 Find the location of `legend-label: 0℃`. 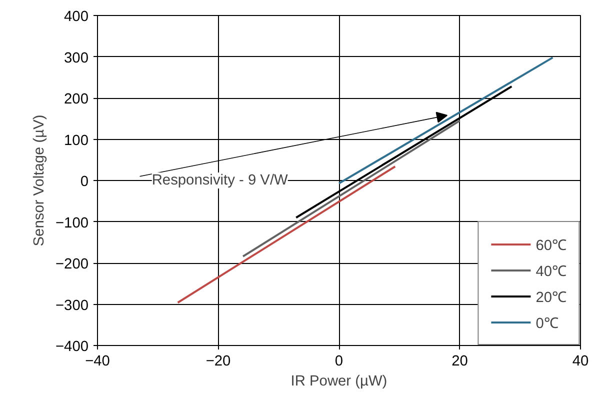

legend-label: 0℃ is located at coordinates (547, 323).